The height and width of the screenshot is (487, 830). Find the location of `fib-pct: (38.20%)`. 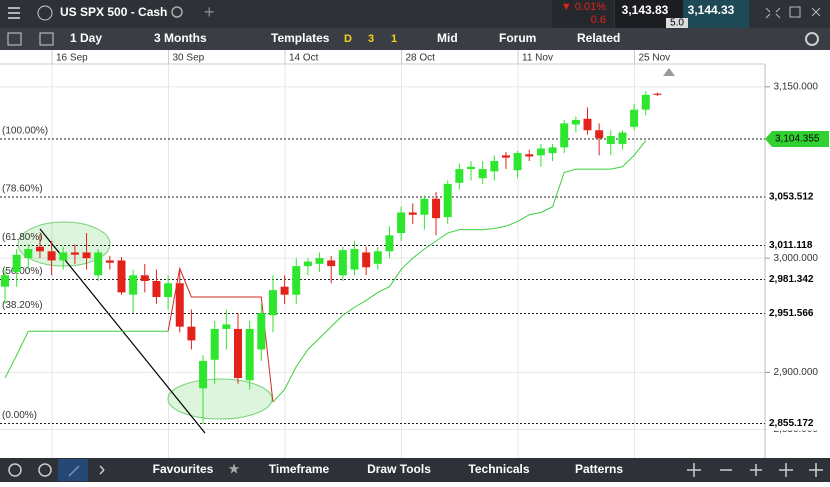

fib-pct: (38.20%) is located at coordinates (22, 305).